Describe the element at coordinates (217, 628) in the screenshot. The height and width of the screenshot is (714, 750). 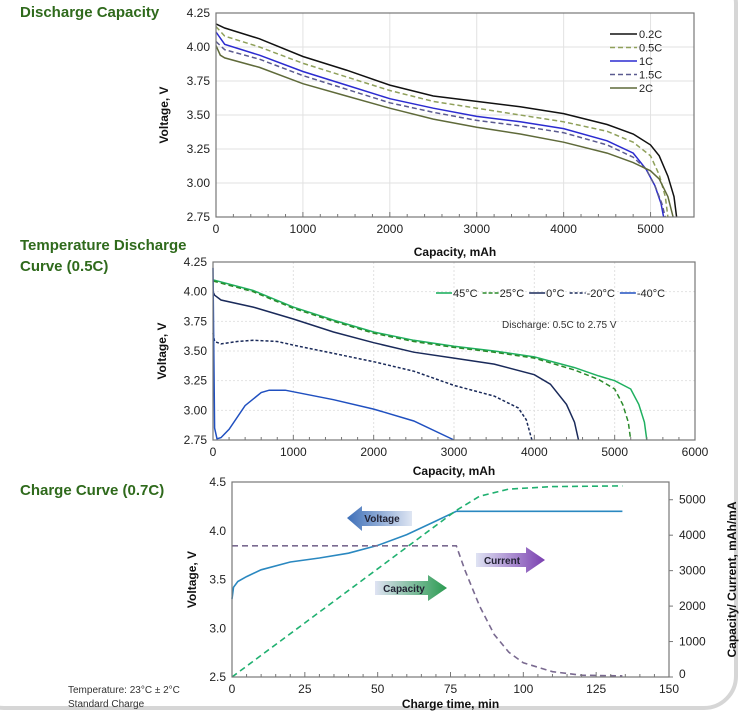
I see `y-tick-label: 3.0` at that location.